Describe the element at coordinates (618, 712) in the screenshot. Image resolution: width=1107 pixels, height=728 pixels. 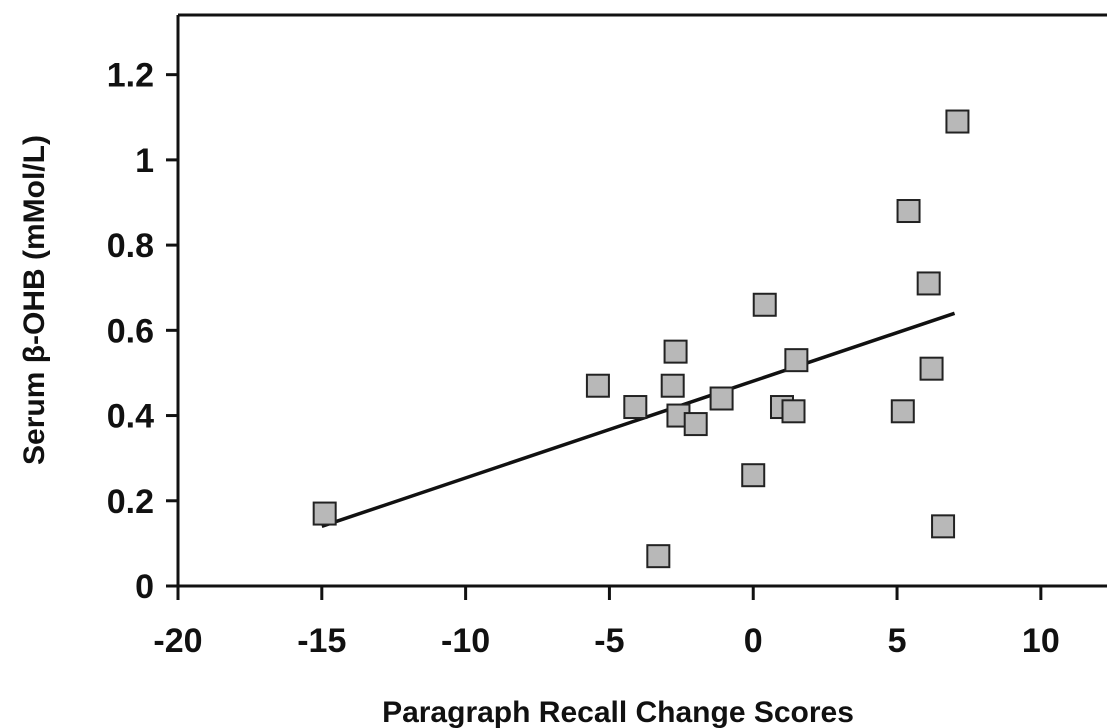
I see `x-axis-title: Paragraph Recall Change Scores` at that location.